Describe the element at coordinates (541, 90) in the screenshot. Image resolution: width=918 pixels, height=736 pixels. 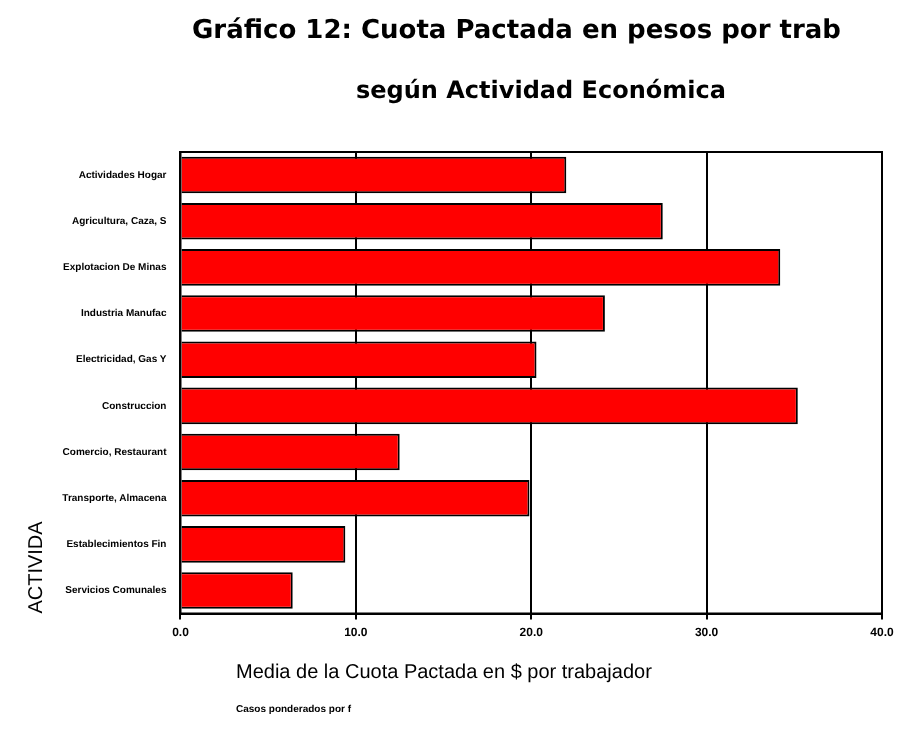
I see `chart-subtitle: según Actividad Económica` at that location.